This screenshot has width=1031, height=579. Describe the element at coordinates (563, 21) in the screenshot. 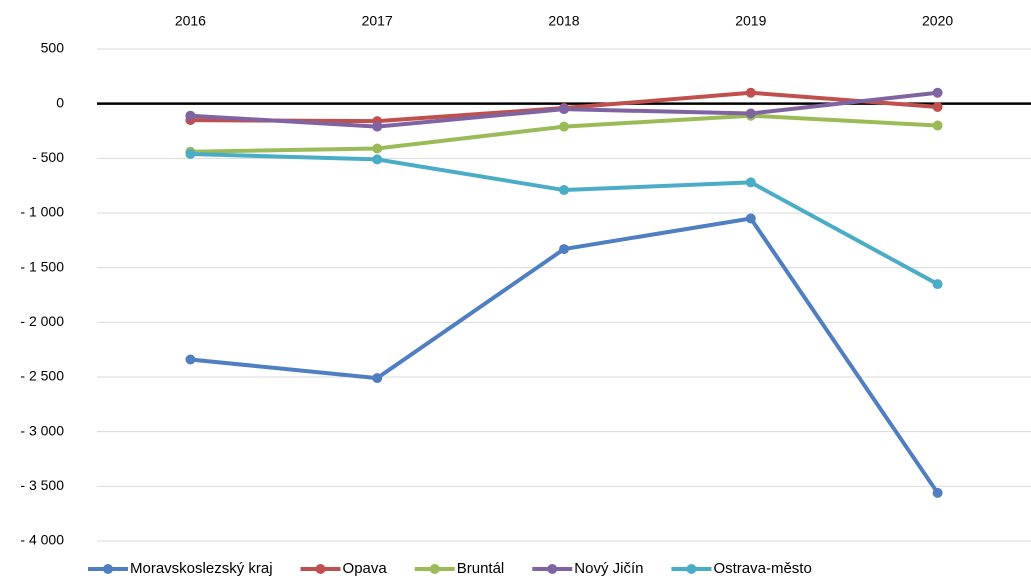

I see `x-tick-label: 2018` at that location.